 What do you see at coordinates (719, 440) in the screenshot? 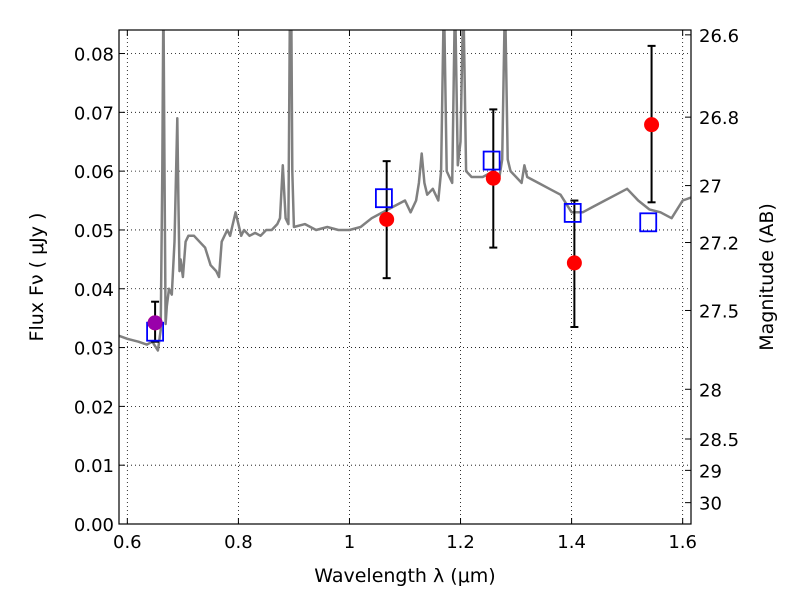
I see `y2-tick-label: 28.5` at bounding box center [719, 440].